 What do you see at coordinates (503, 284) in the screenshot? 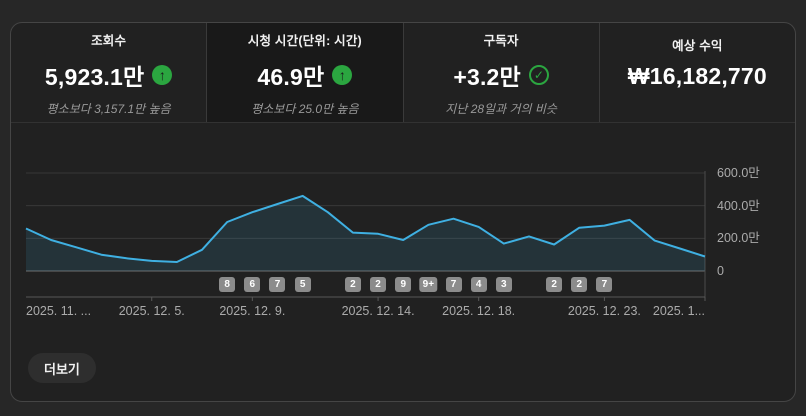
I see `upload-count-badge: 3` at bounding box center [503, 284].